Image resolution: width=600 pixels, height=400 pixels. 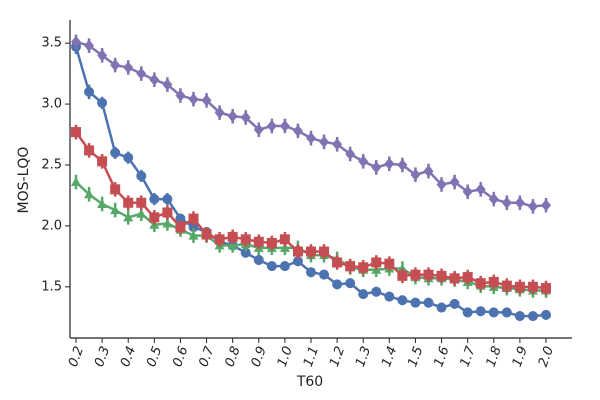 I want to click on x-tick-label: 1.0, so click(x=285, y=356).